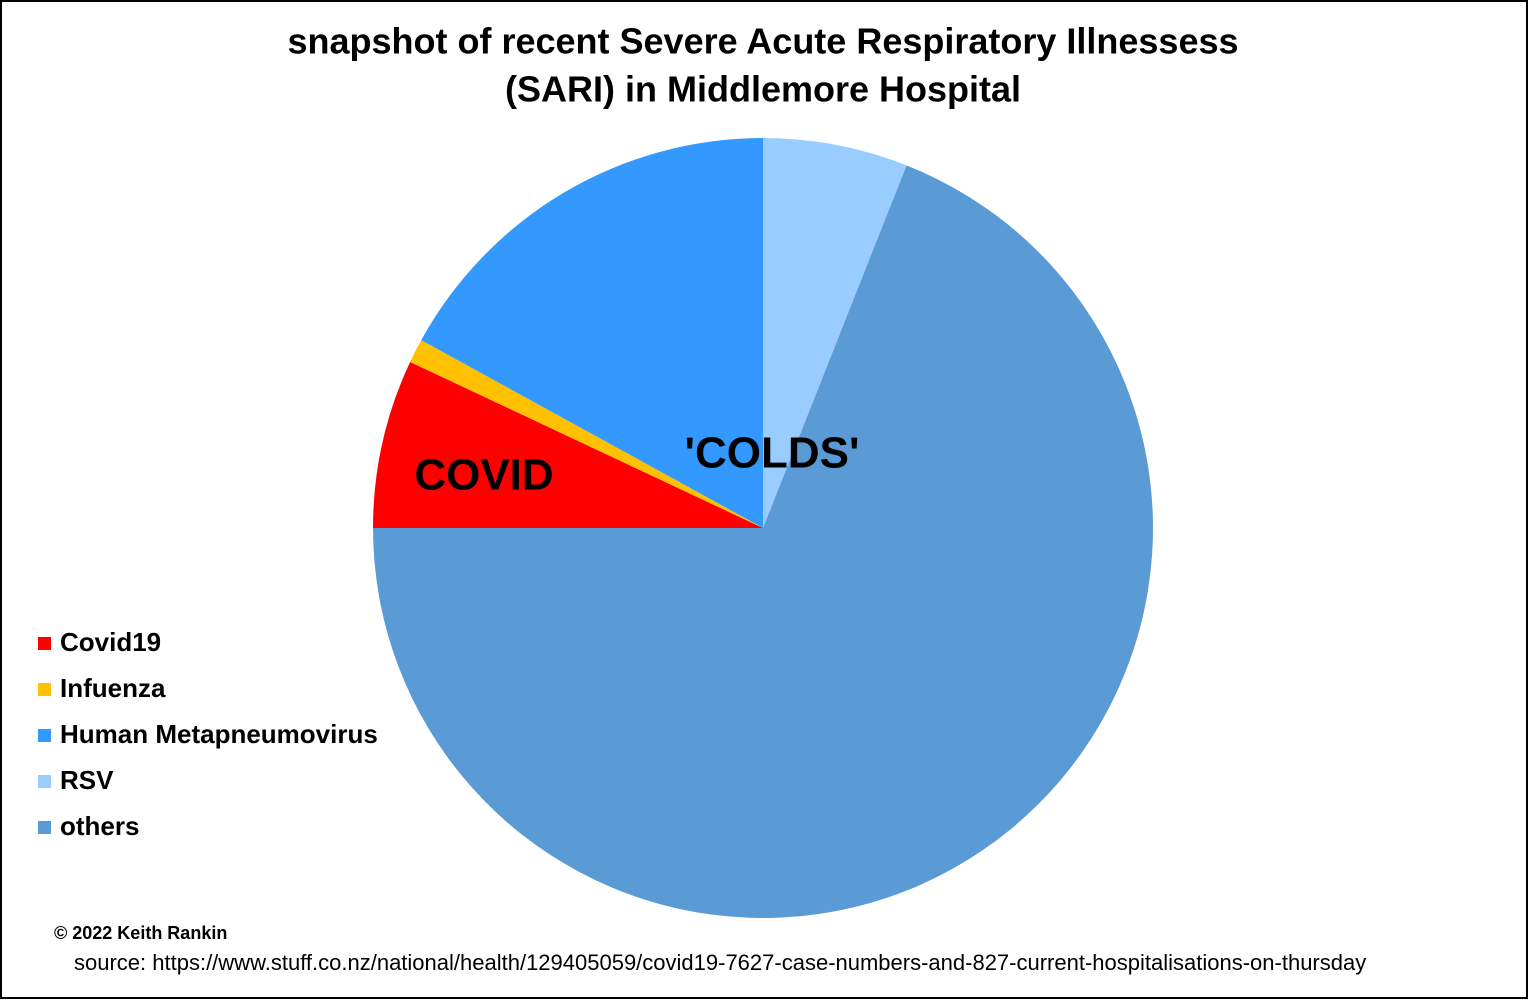 This screenshot has height=1000, width=1528. What do you see at coordinates (772, 453) in the screenshot?
I see `annotation: 'COLDS'` at bounding box center [772, 453].